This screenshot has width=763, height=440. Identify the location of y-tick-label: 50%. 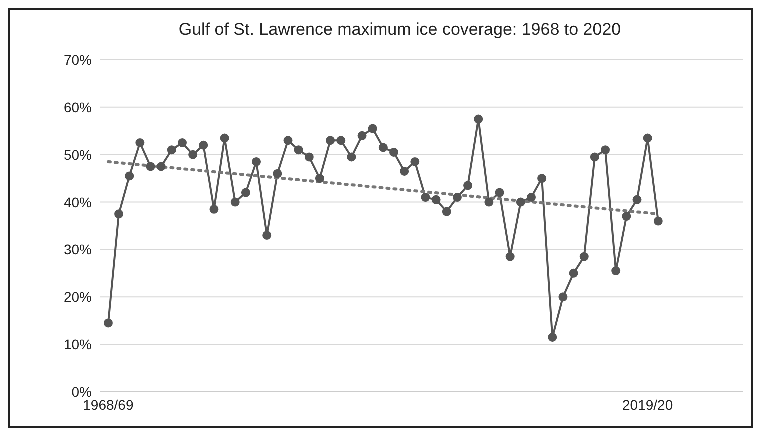
(78, 154).